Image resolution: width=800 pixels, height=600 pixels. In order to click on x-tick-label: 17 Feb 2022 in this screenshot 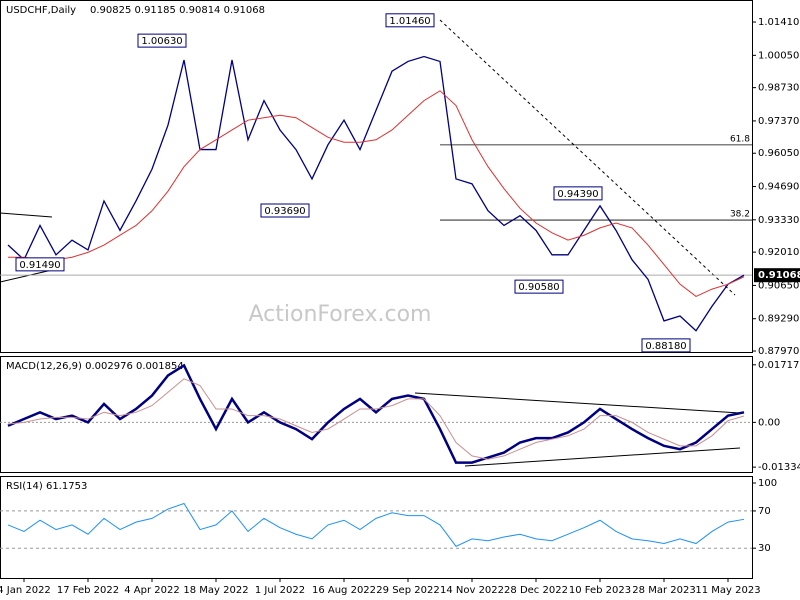, I will do `click(88, 590)`.